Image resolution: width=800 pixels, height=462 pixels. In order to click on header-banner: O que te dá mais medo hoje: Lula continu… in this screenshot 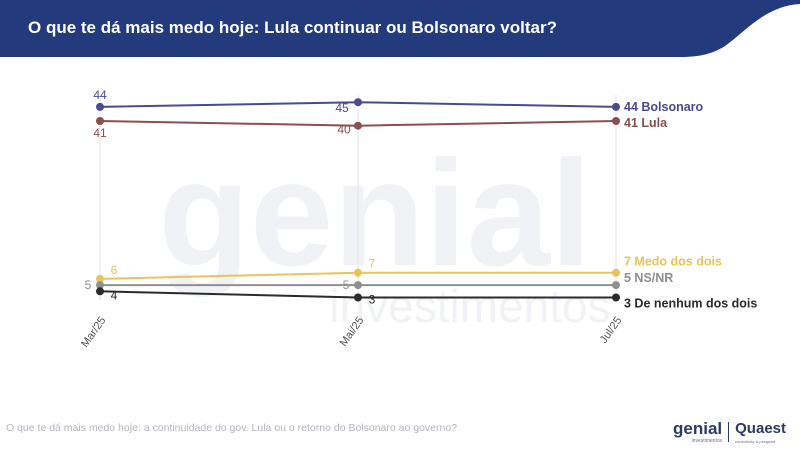, I will do `click(400, 29)`.